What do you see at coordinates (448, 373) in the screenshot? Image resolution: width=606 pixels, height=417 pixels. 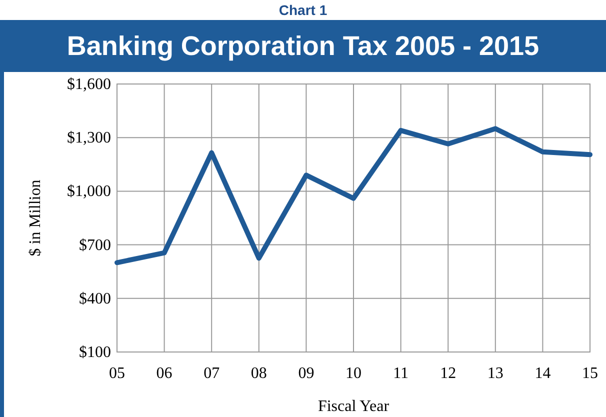 I see `x-tick-label: 12` at bounding box center [448, 373].